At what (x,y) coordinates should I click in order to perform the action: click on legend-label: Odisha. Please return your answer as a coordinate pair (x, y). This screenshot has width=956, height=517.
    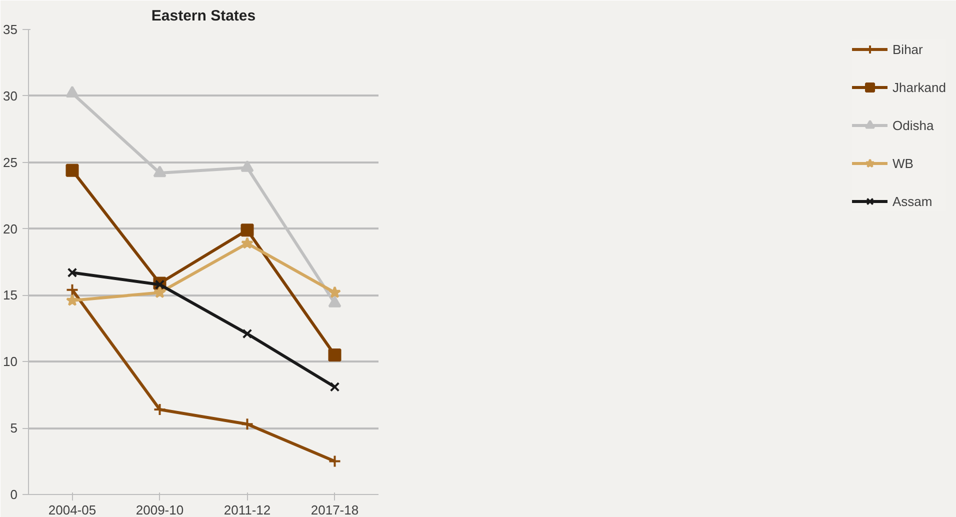
    Looking at the image, I should click on (913, 125).